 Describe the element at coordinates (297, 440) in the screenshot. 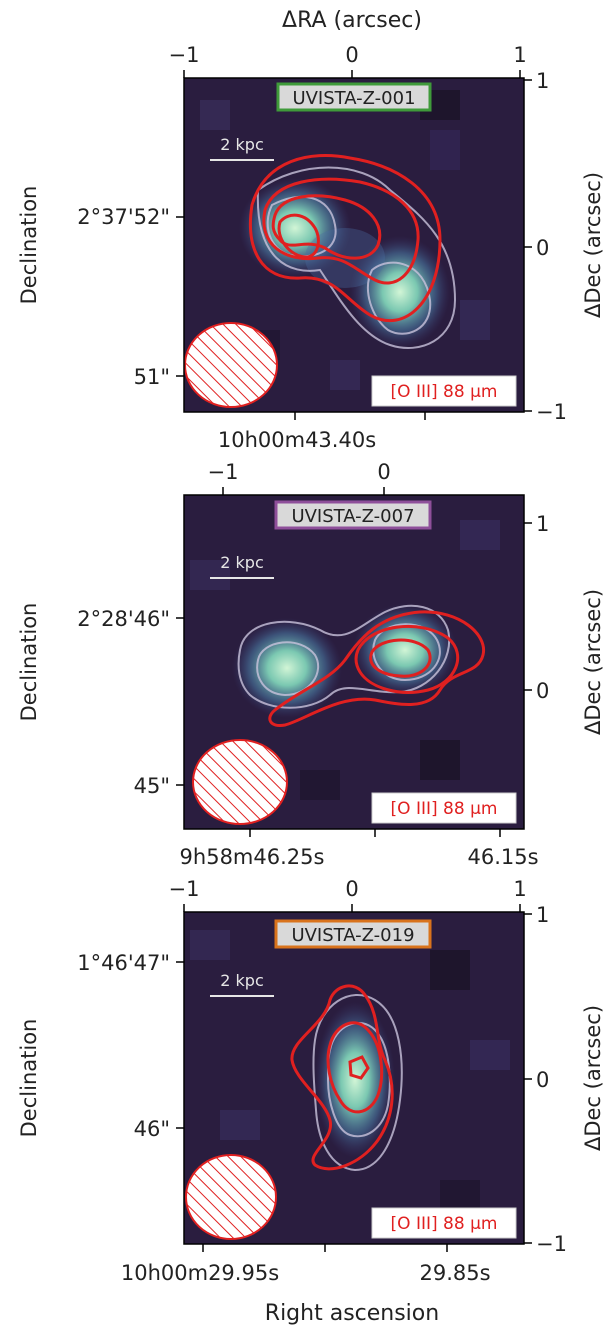

I see `bottom-tick-label: 10h00m43.40s` at that location.